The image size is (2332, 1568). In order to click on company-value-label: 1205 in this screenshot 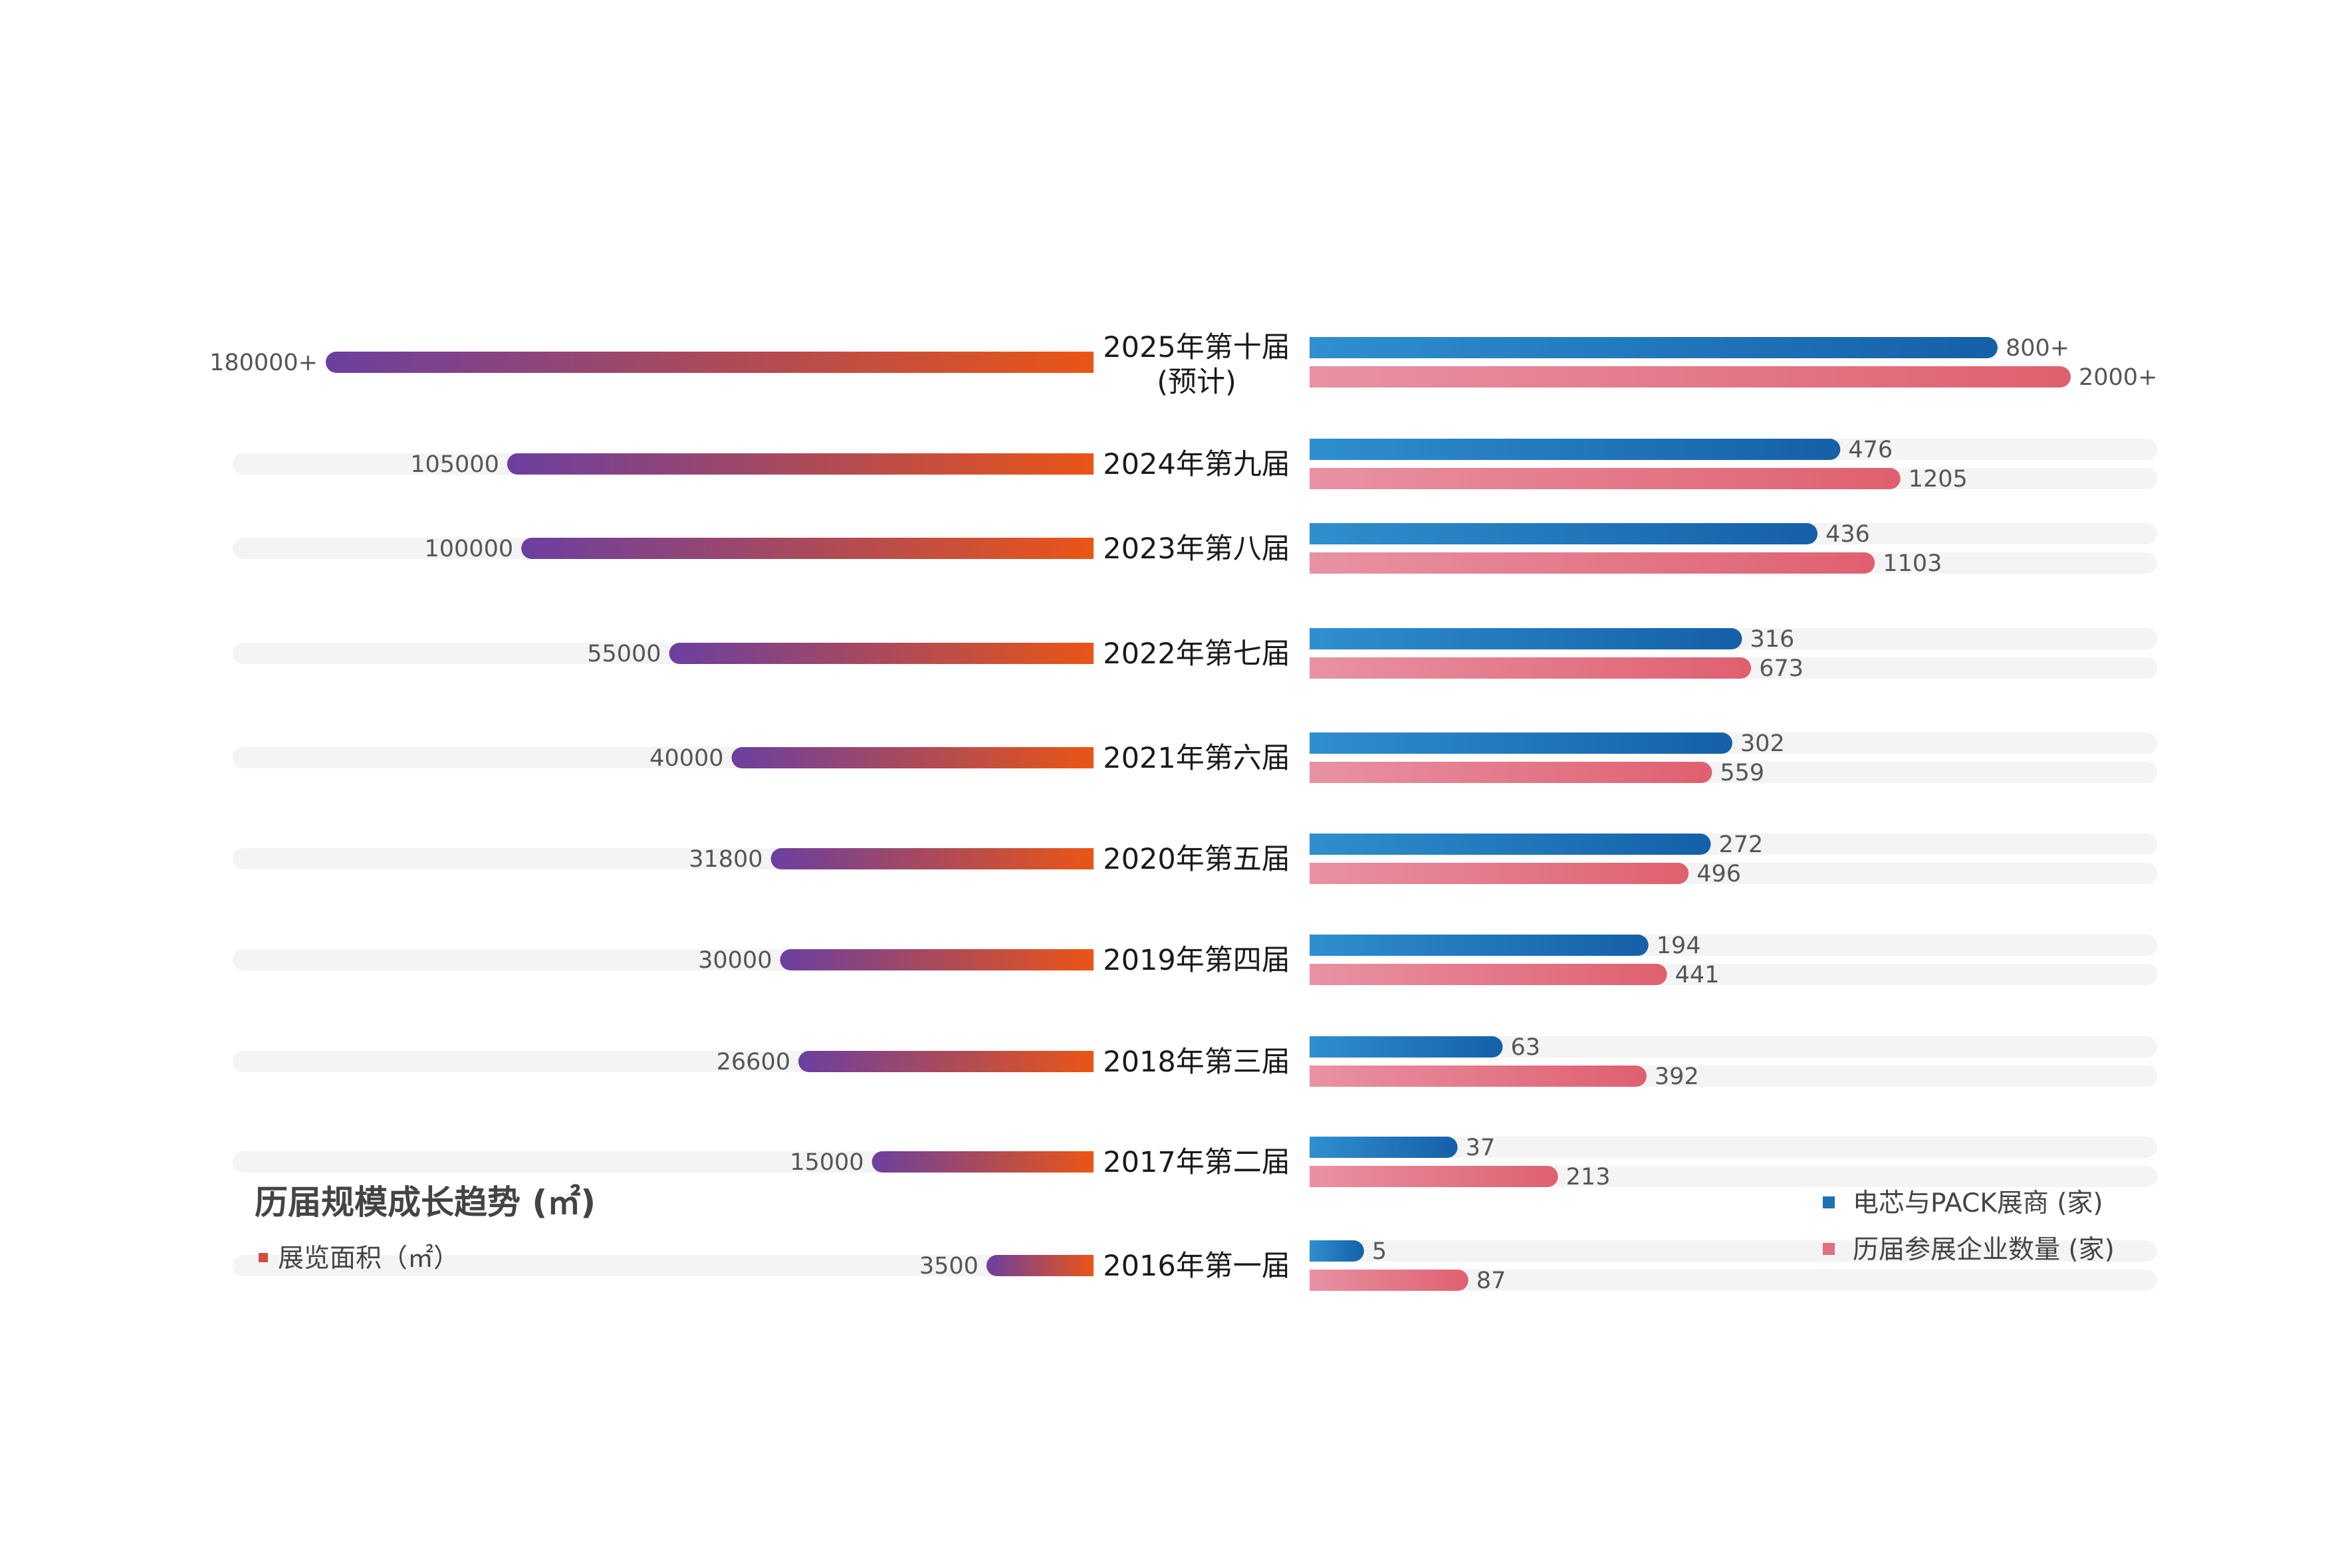, I will do `click(1938, 479)`.